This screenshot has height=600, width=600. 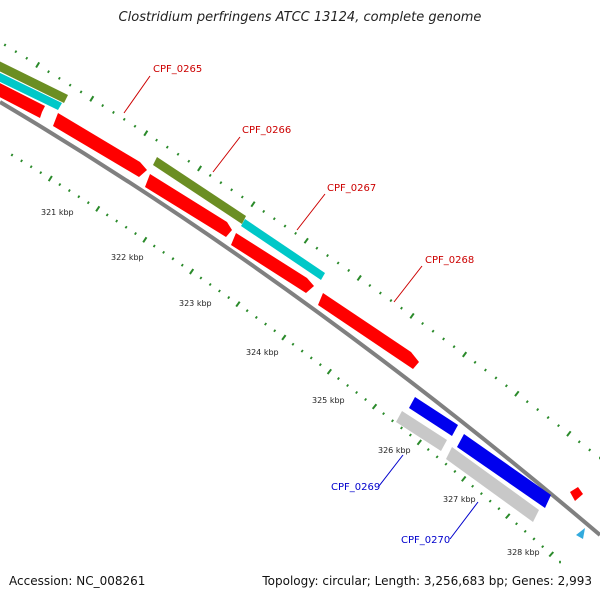 What do you see at coordinates (425, 540) in the screenshot?
I see `gene-label-CPF_0270: CPF_0270` at bounding box center [425, 540].